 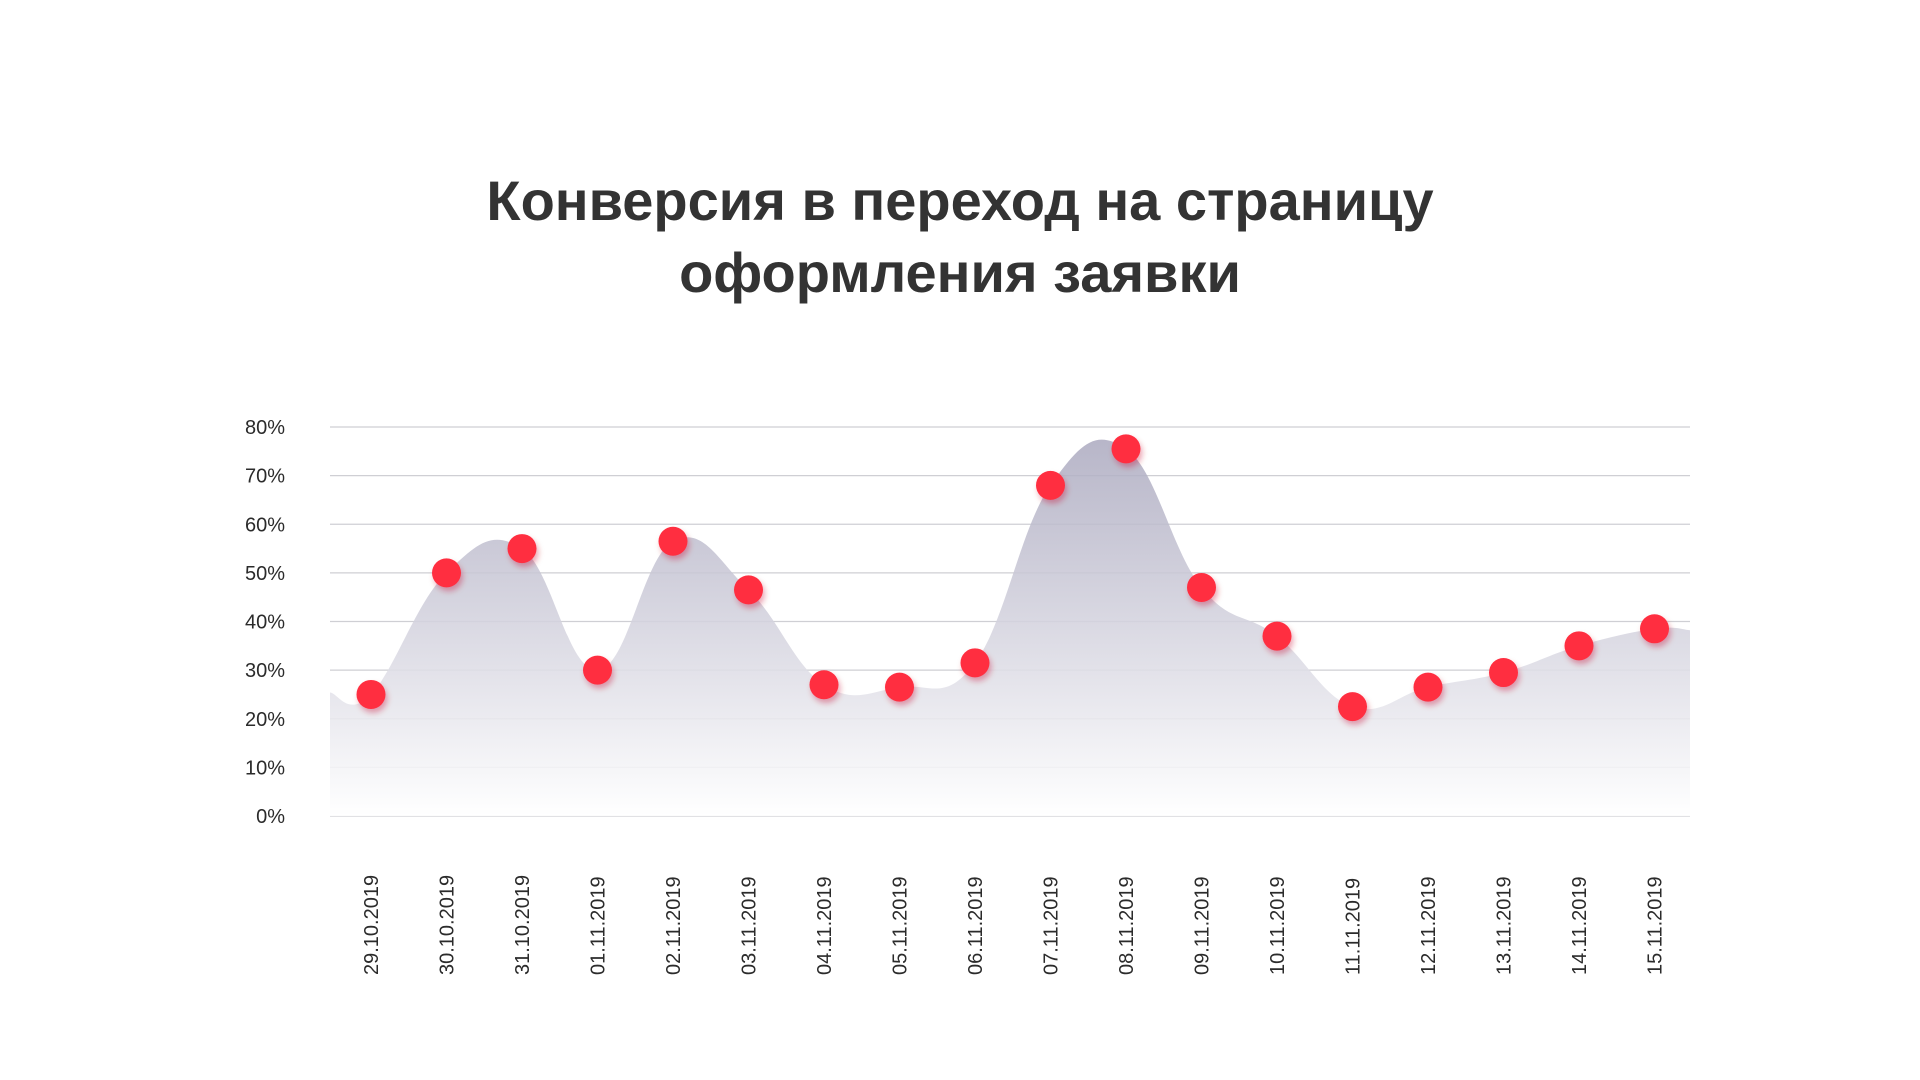 I want to click on x-tick-label: 29.10.2019, so click(x=372, y=925).